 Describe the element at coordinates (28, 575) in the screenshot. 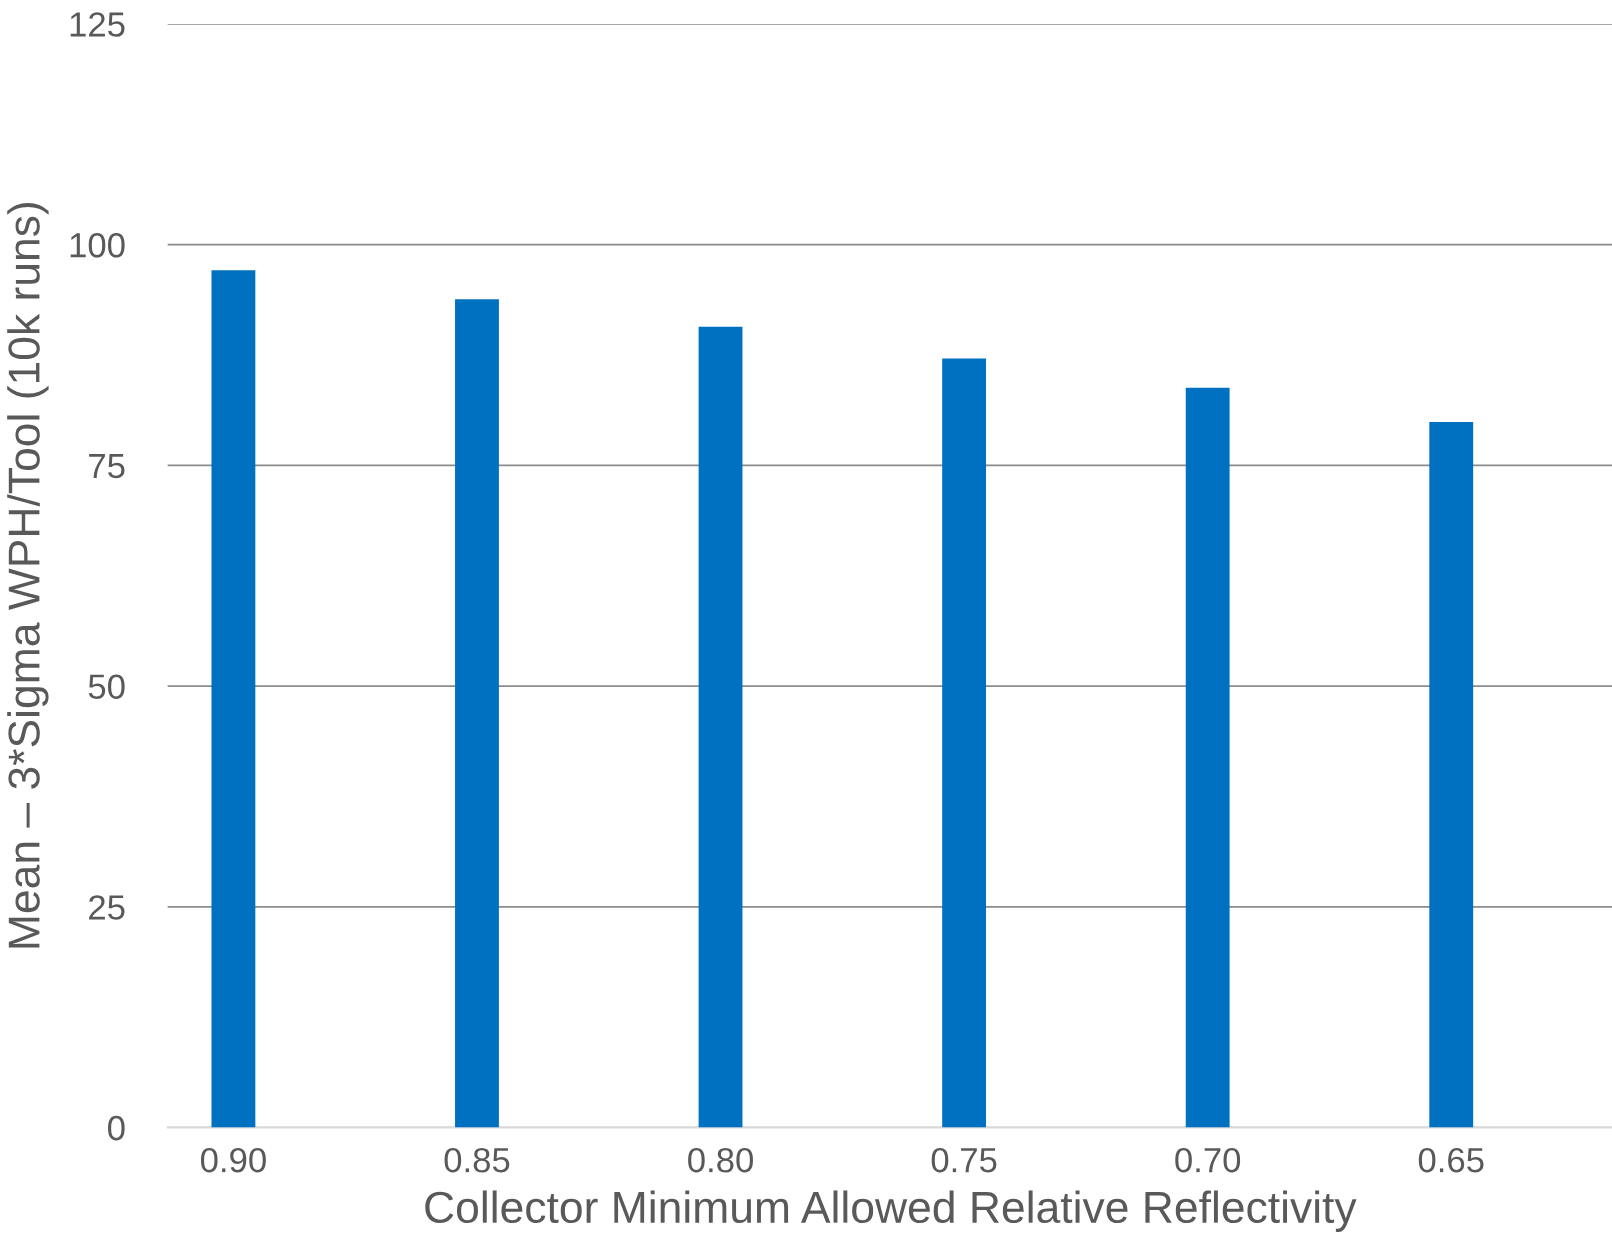

I see `y-axis-title: Mean – 3*Sigma WPH/Tool (10k runs)` at that location.